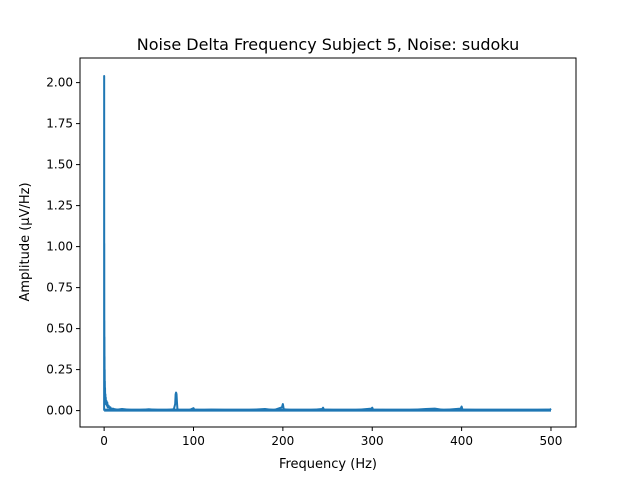 The width and height of the screenshot is (640, 480). I want to click on y-tick-label: 0.50, so click(59, 329).